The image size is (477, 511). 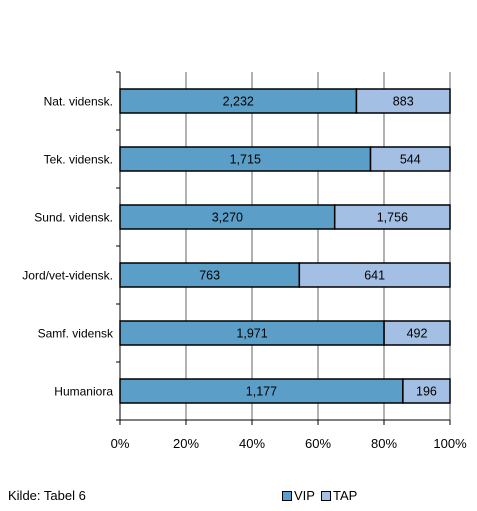 I want to click on x-tick-label: 60%, so click(x=318, y=443).